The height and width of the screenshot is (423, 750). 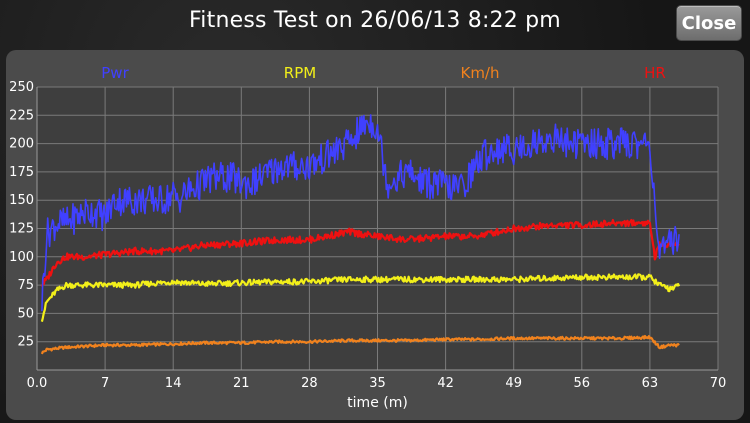 I want to click on y-tick-label: 225, so click(x=21, y=115).